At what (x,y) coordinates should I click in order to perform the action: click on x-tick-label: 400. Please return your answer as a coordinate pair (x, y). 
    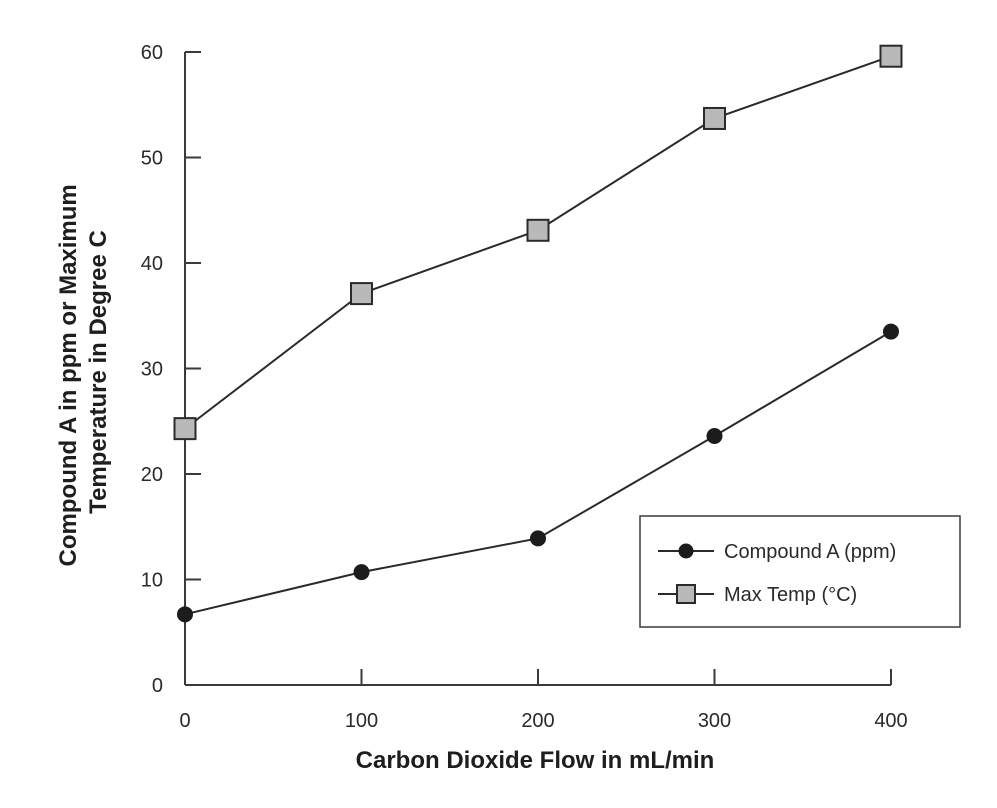
    Looking at the image, I should click on (890, 721).